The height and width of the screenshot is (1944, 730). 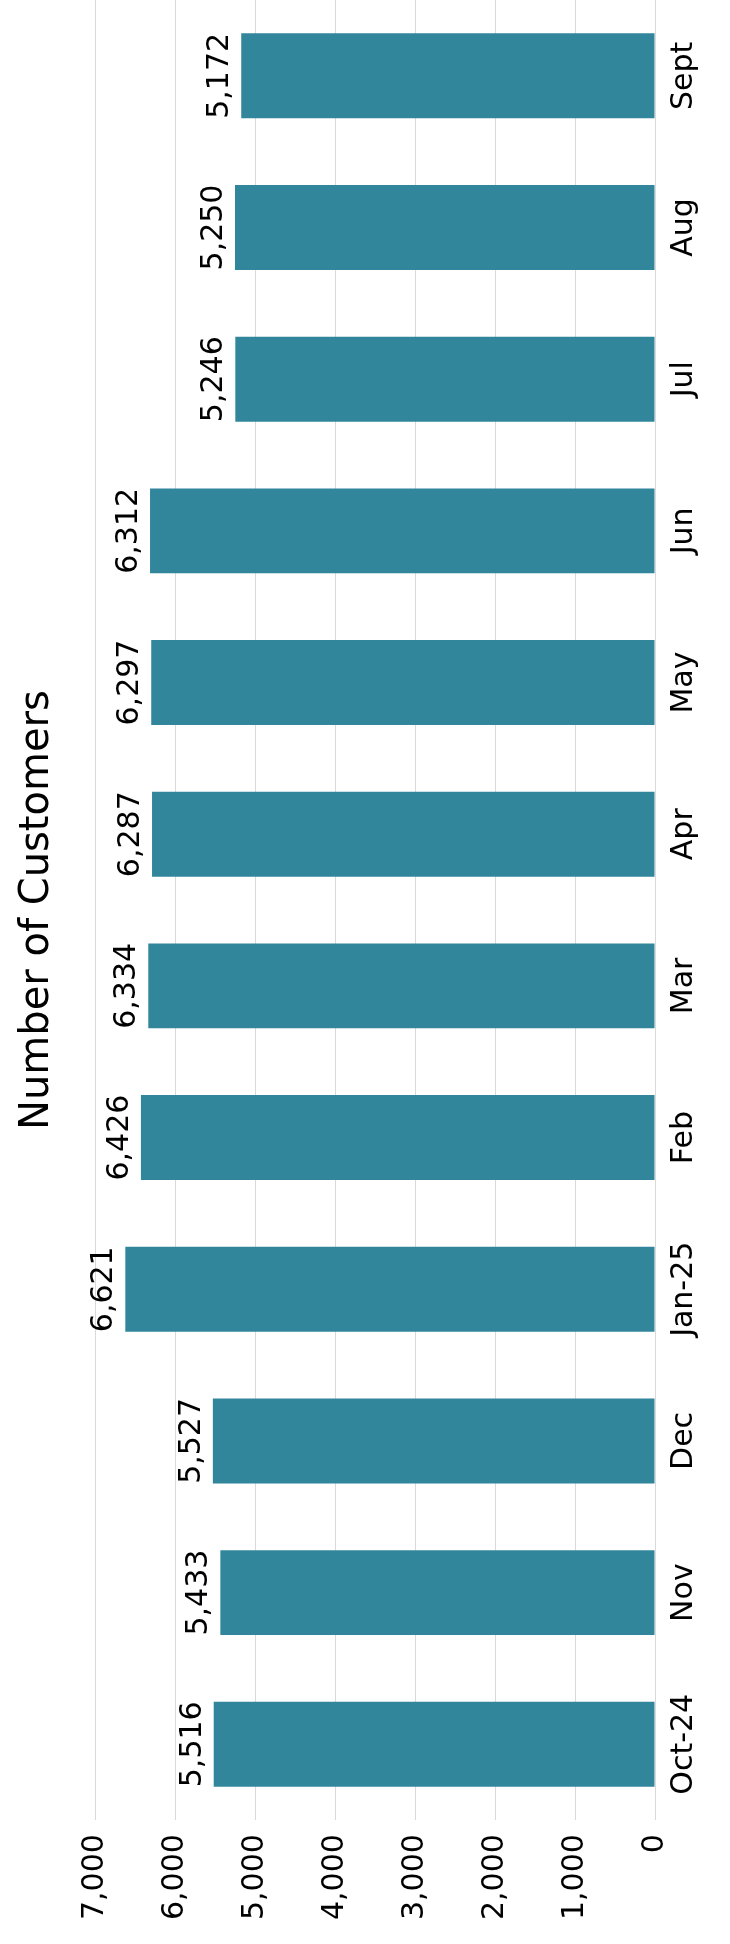 What do you see at coordinates (102, 1289) in the screenshot?
I see `data-label: 6,621` at bounding box center [102, 1289].